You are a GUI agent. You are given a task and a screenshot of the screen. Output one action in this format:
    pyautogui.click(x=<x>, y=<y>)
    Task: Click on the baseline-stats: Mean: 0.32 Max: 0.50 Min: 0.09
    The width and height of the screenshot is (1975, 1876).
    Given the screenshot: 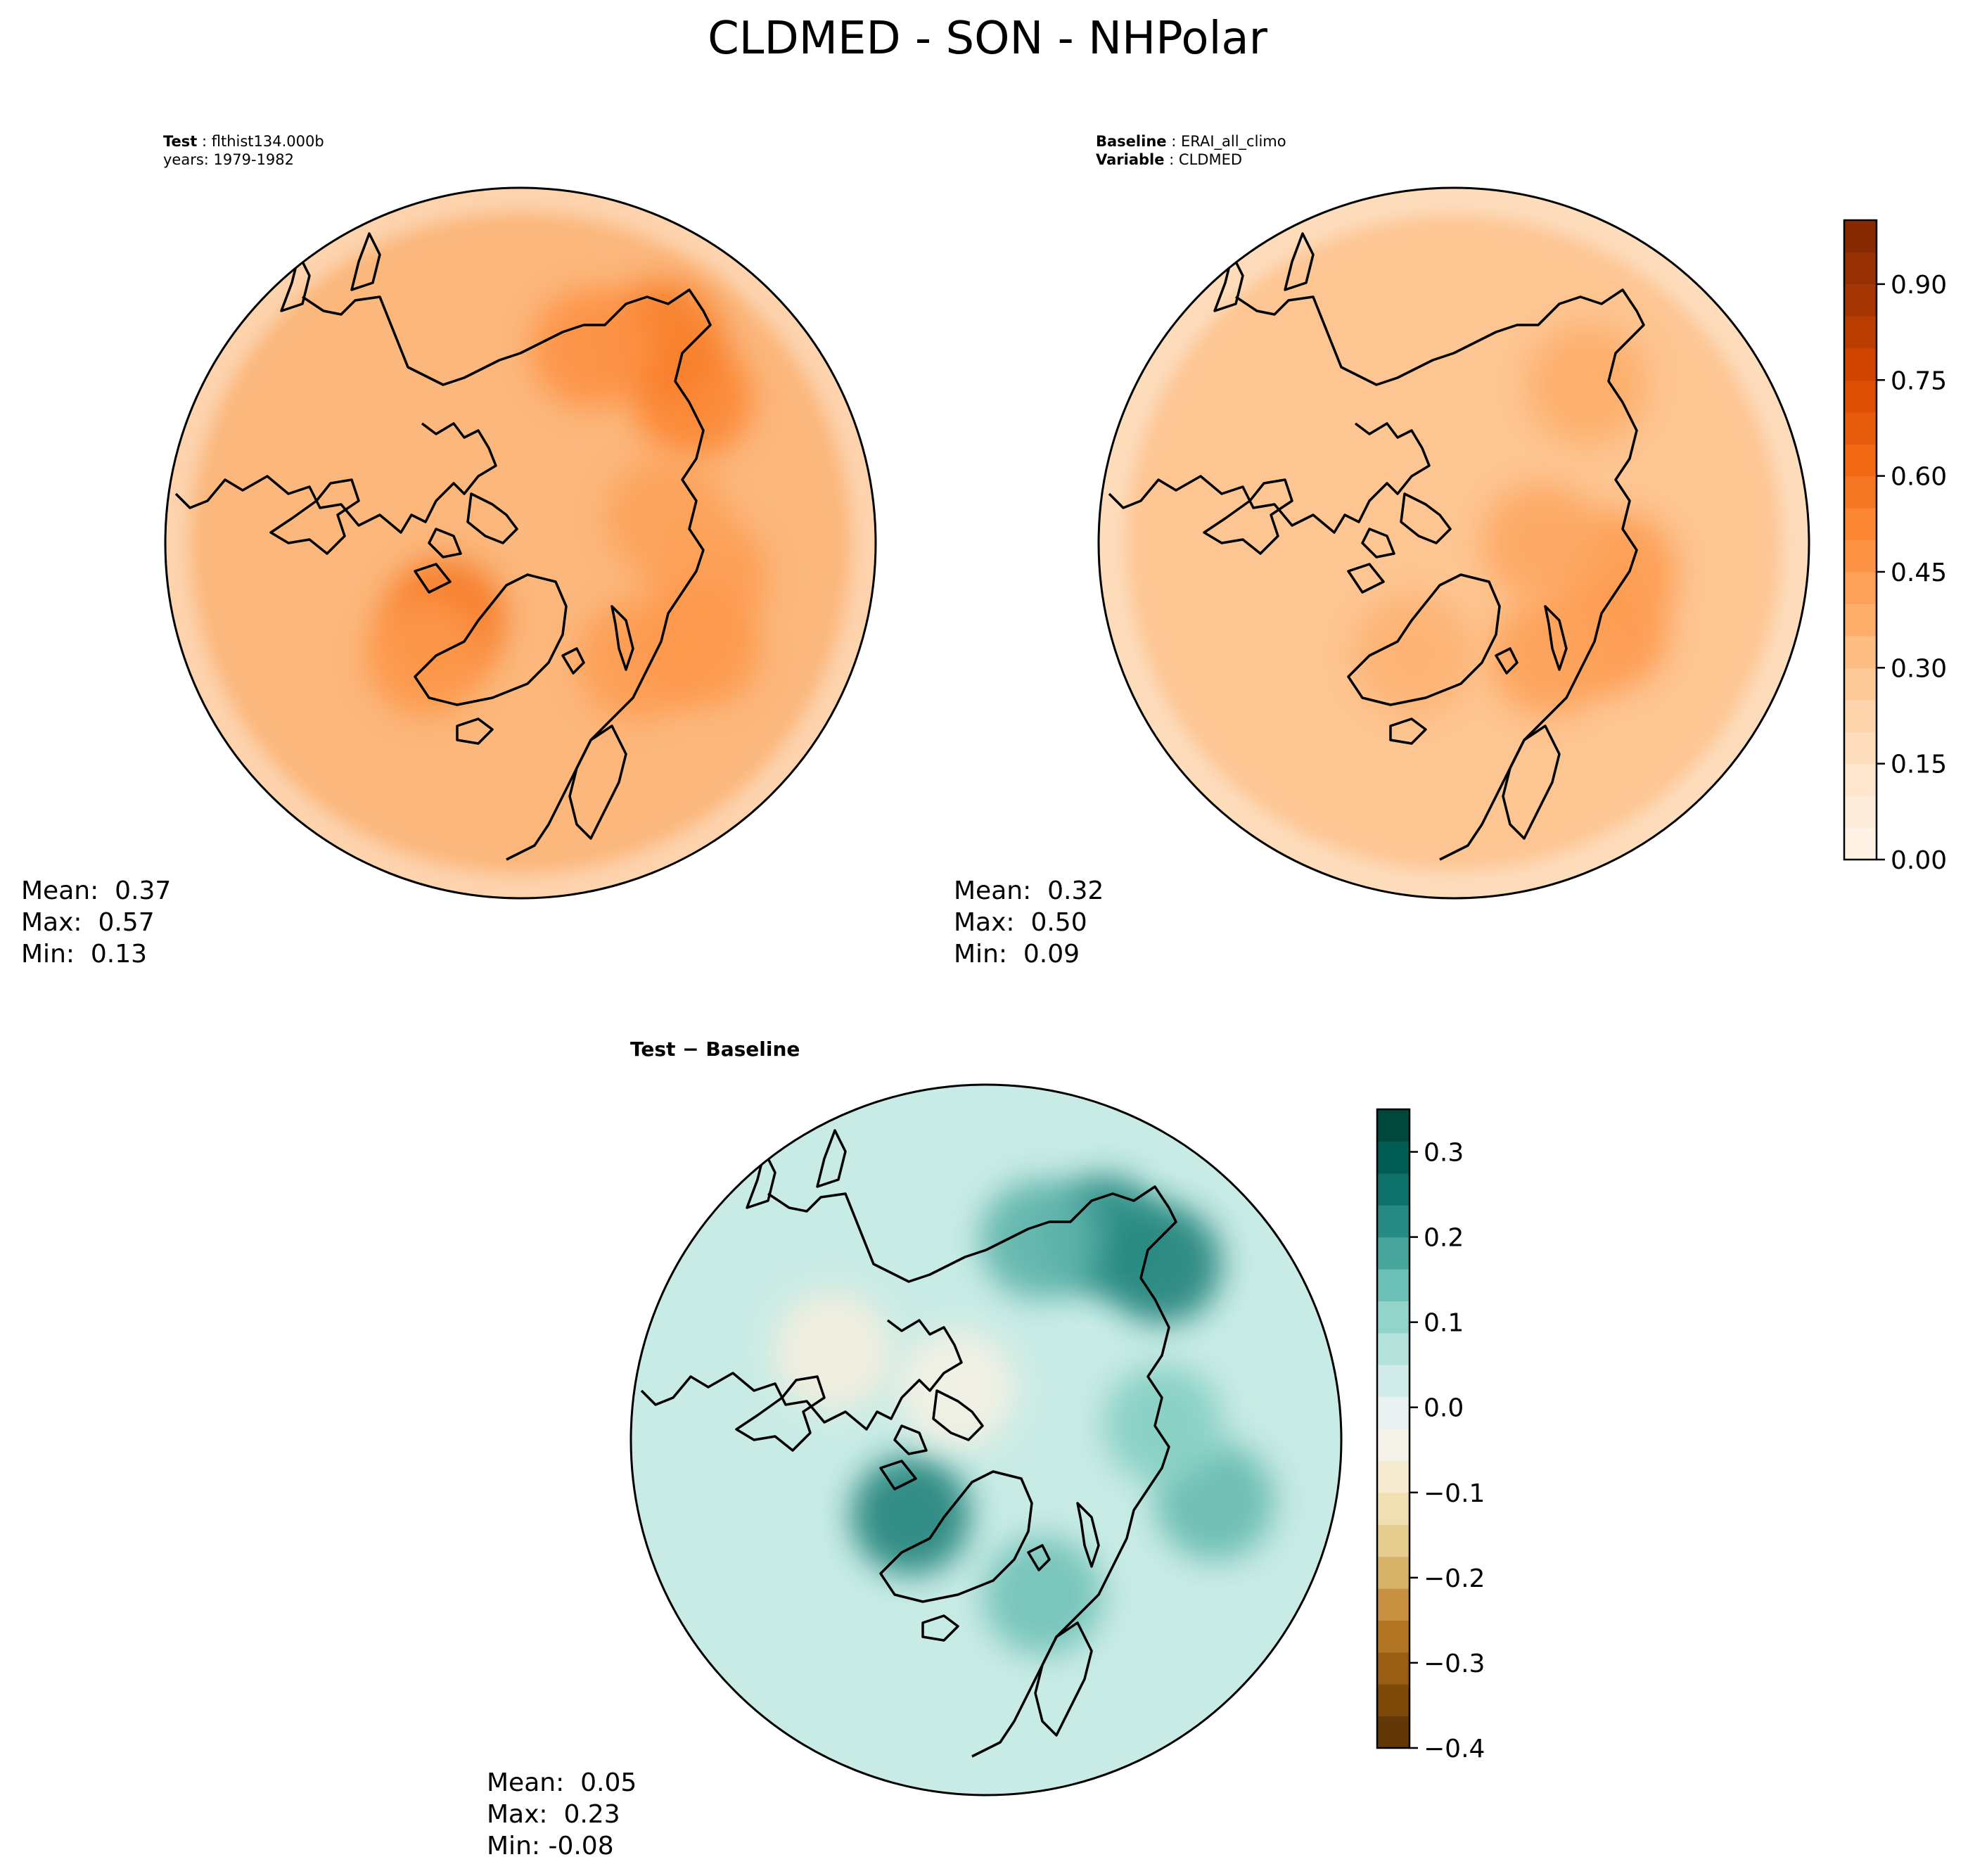 What is the action you would take?
    pyautogui.click(x=1029, y=922)
    